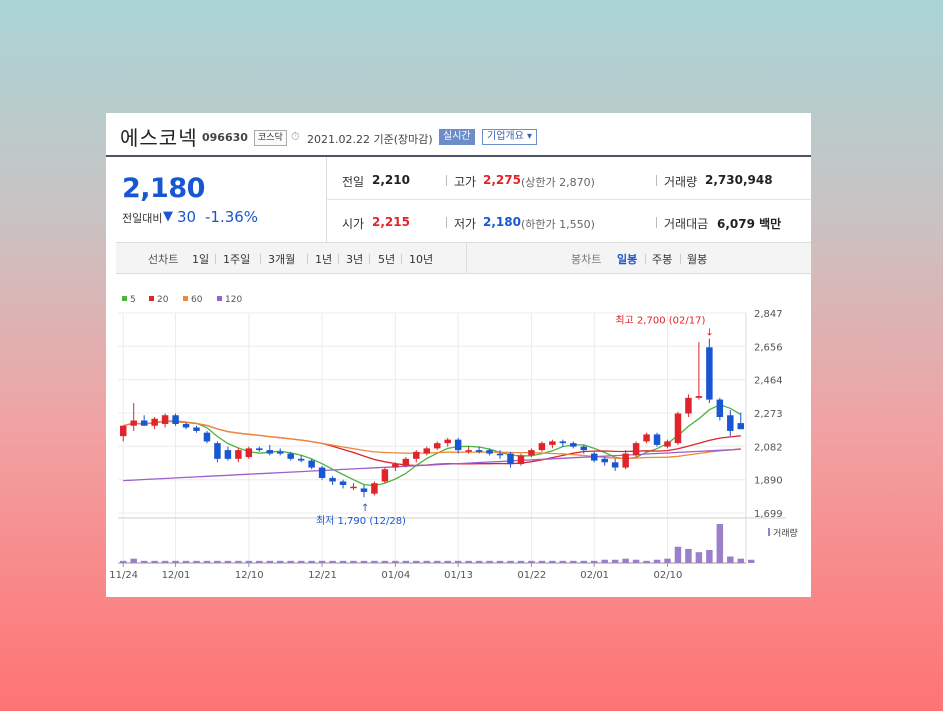 This screenshot has width=943, height=711. Describe the element at coordinates (249, 575) in the screenshot. I see `x-tick-label: 12/10` at that location.